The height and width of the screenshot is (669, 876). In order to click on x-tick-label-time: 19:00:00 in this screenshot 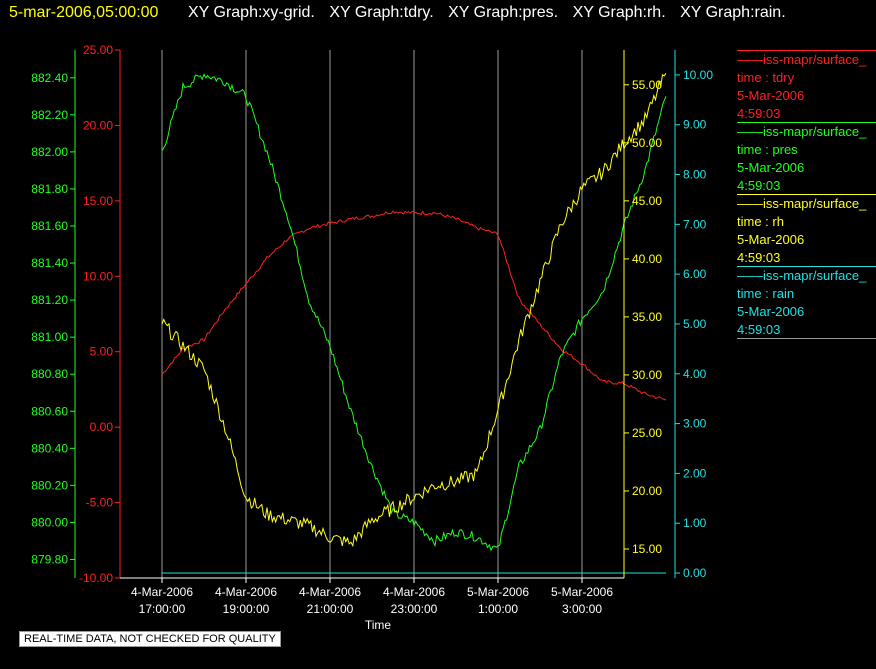, I will do `click(246, 609)`.